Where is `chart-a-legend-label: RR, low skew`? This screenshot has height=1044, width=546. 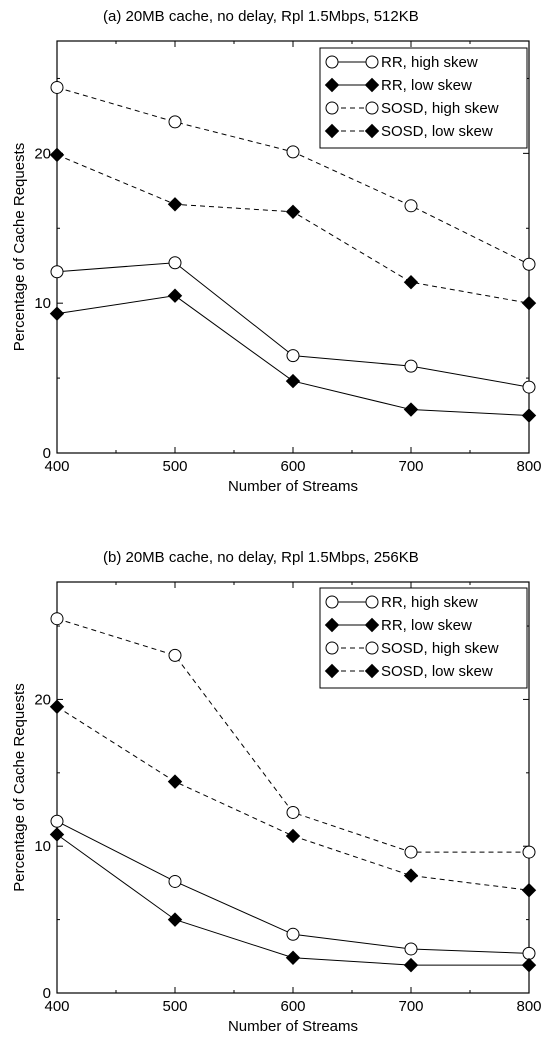 chart-a-legend-label: RR, low skew is located at coordinates (426, 85).